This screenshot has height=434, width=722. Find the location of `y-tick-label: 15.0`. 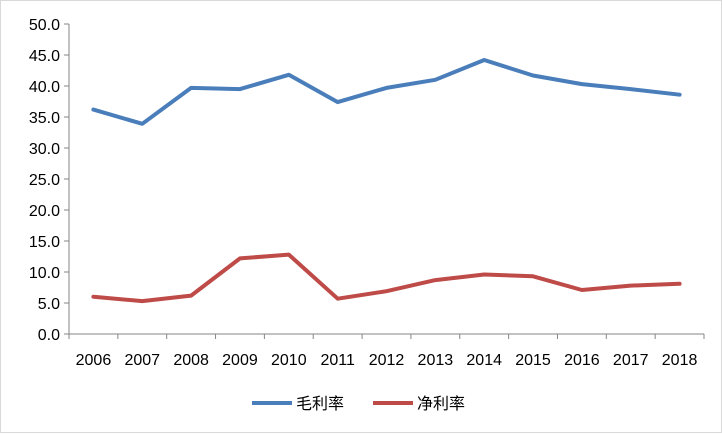

y-tick-label: 15.0 is located at coordinates (44, 242).